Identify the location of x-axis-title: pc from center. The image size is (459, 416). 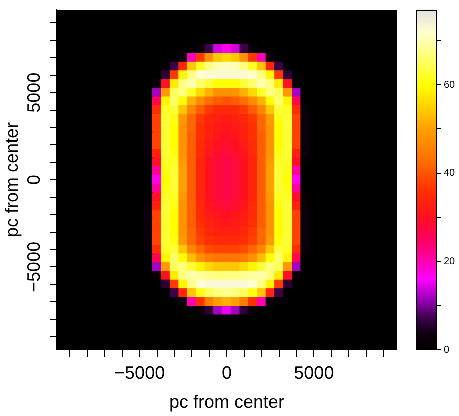
(227, 402).